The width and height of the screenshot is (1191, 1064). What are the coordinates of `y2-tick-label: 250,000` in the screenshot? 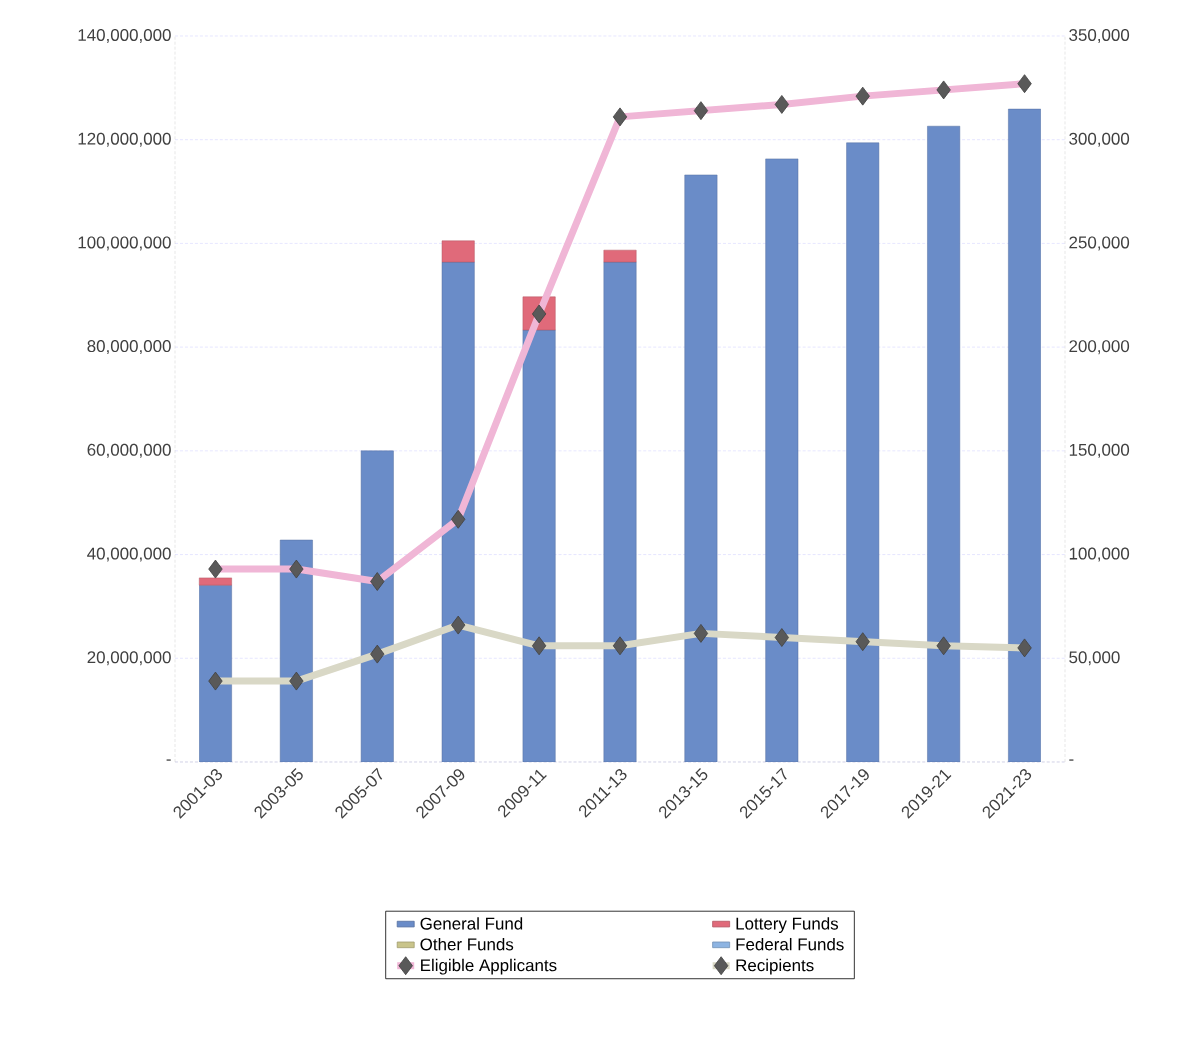 It's located at (1099, 243).